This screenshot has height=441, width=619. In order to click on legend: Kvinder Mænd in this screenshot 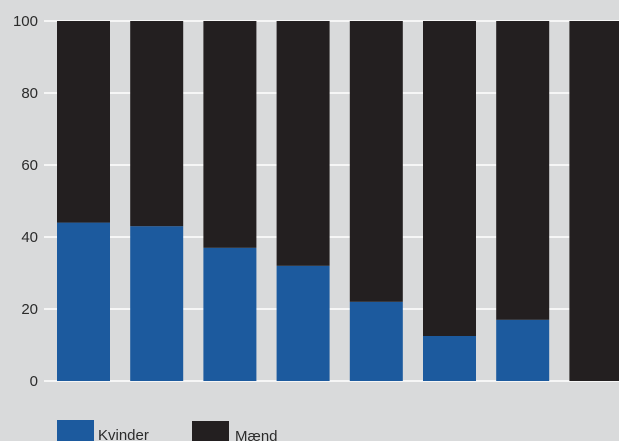, I will do `click(167, 430)`.